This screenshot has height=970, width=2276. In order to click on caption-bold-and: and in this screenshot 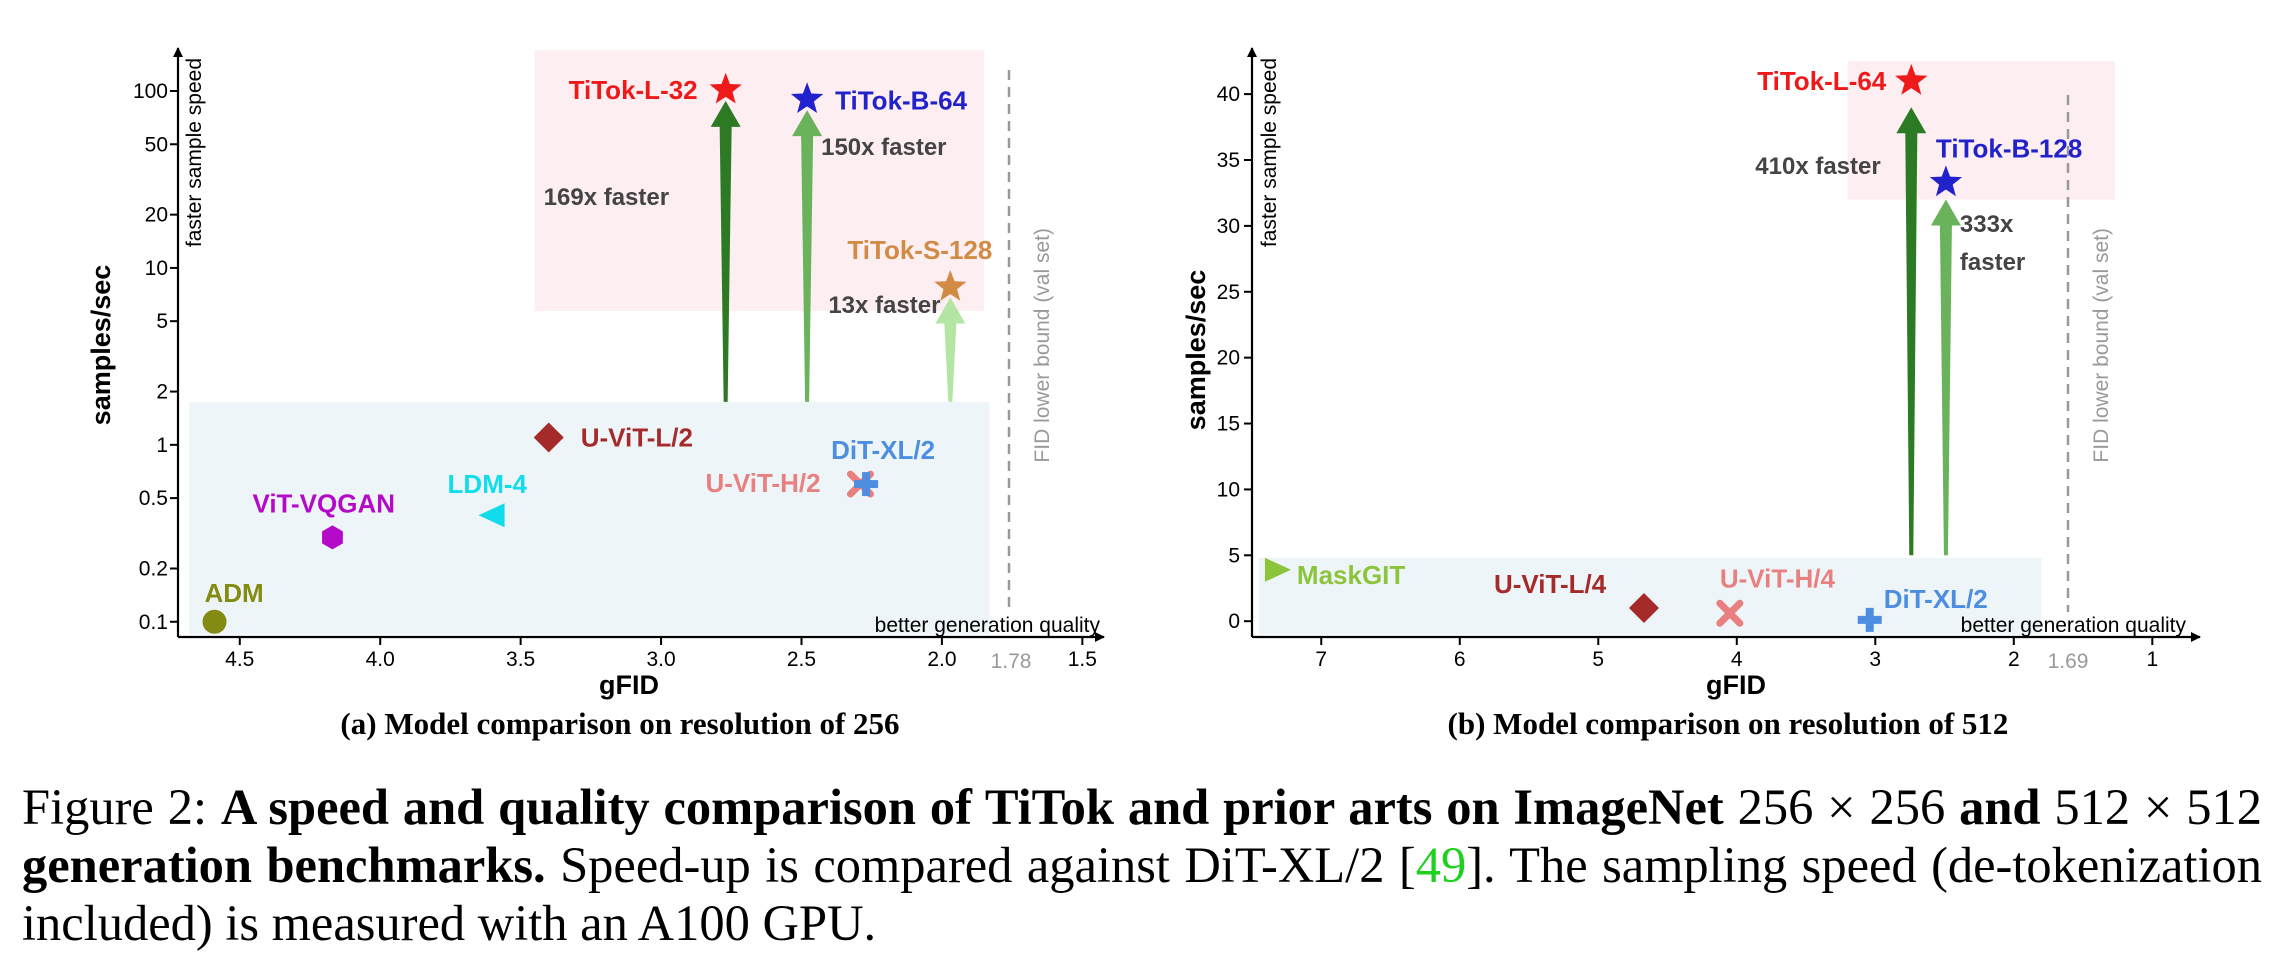, I will do `click(2000, 807)`.